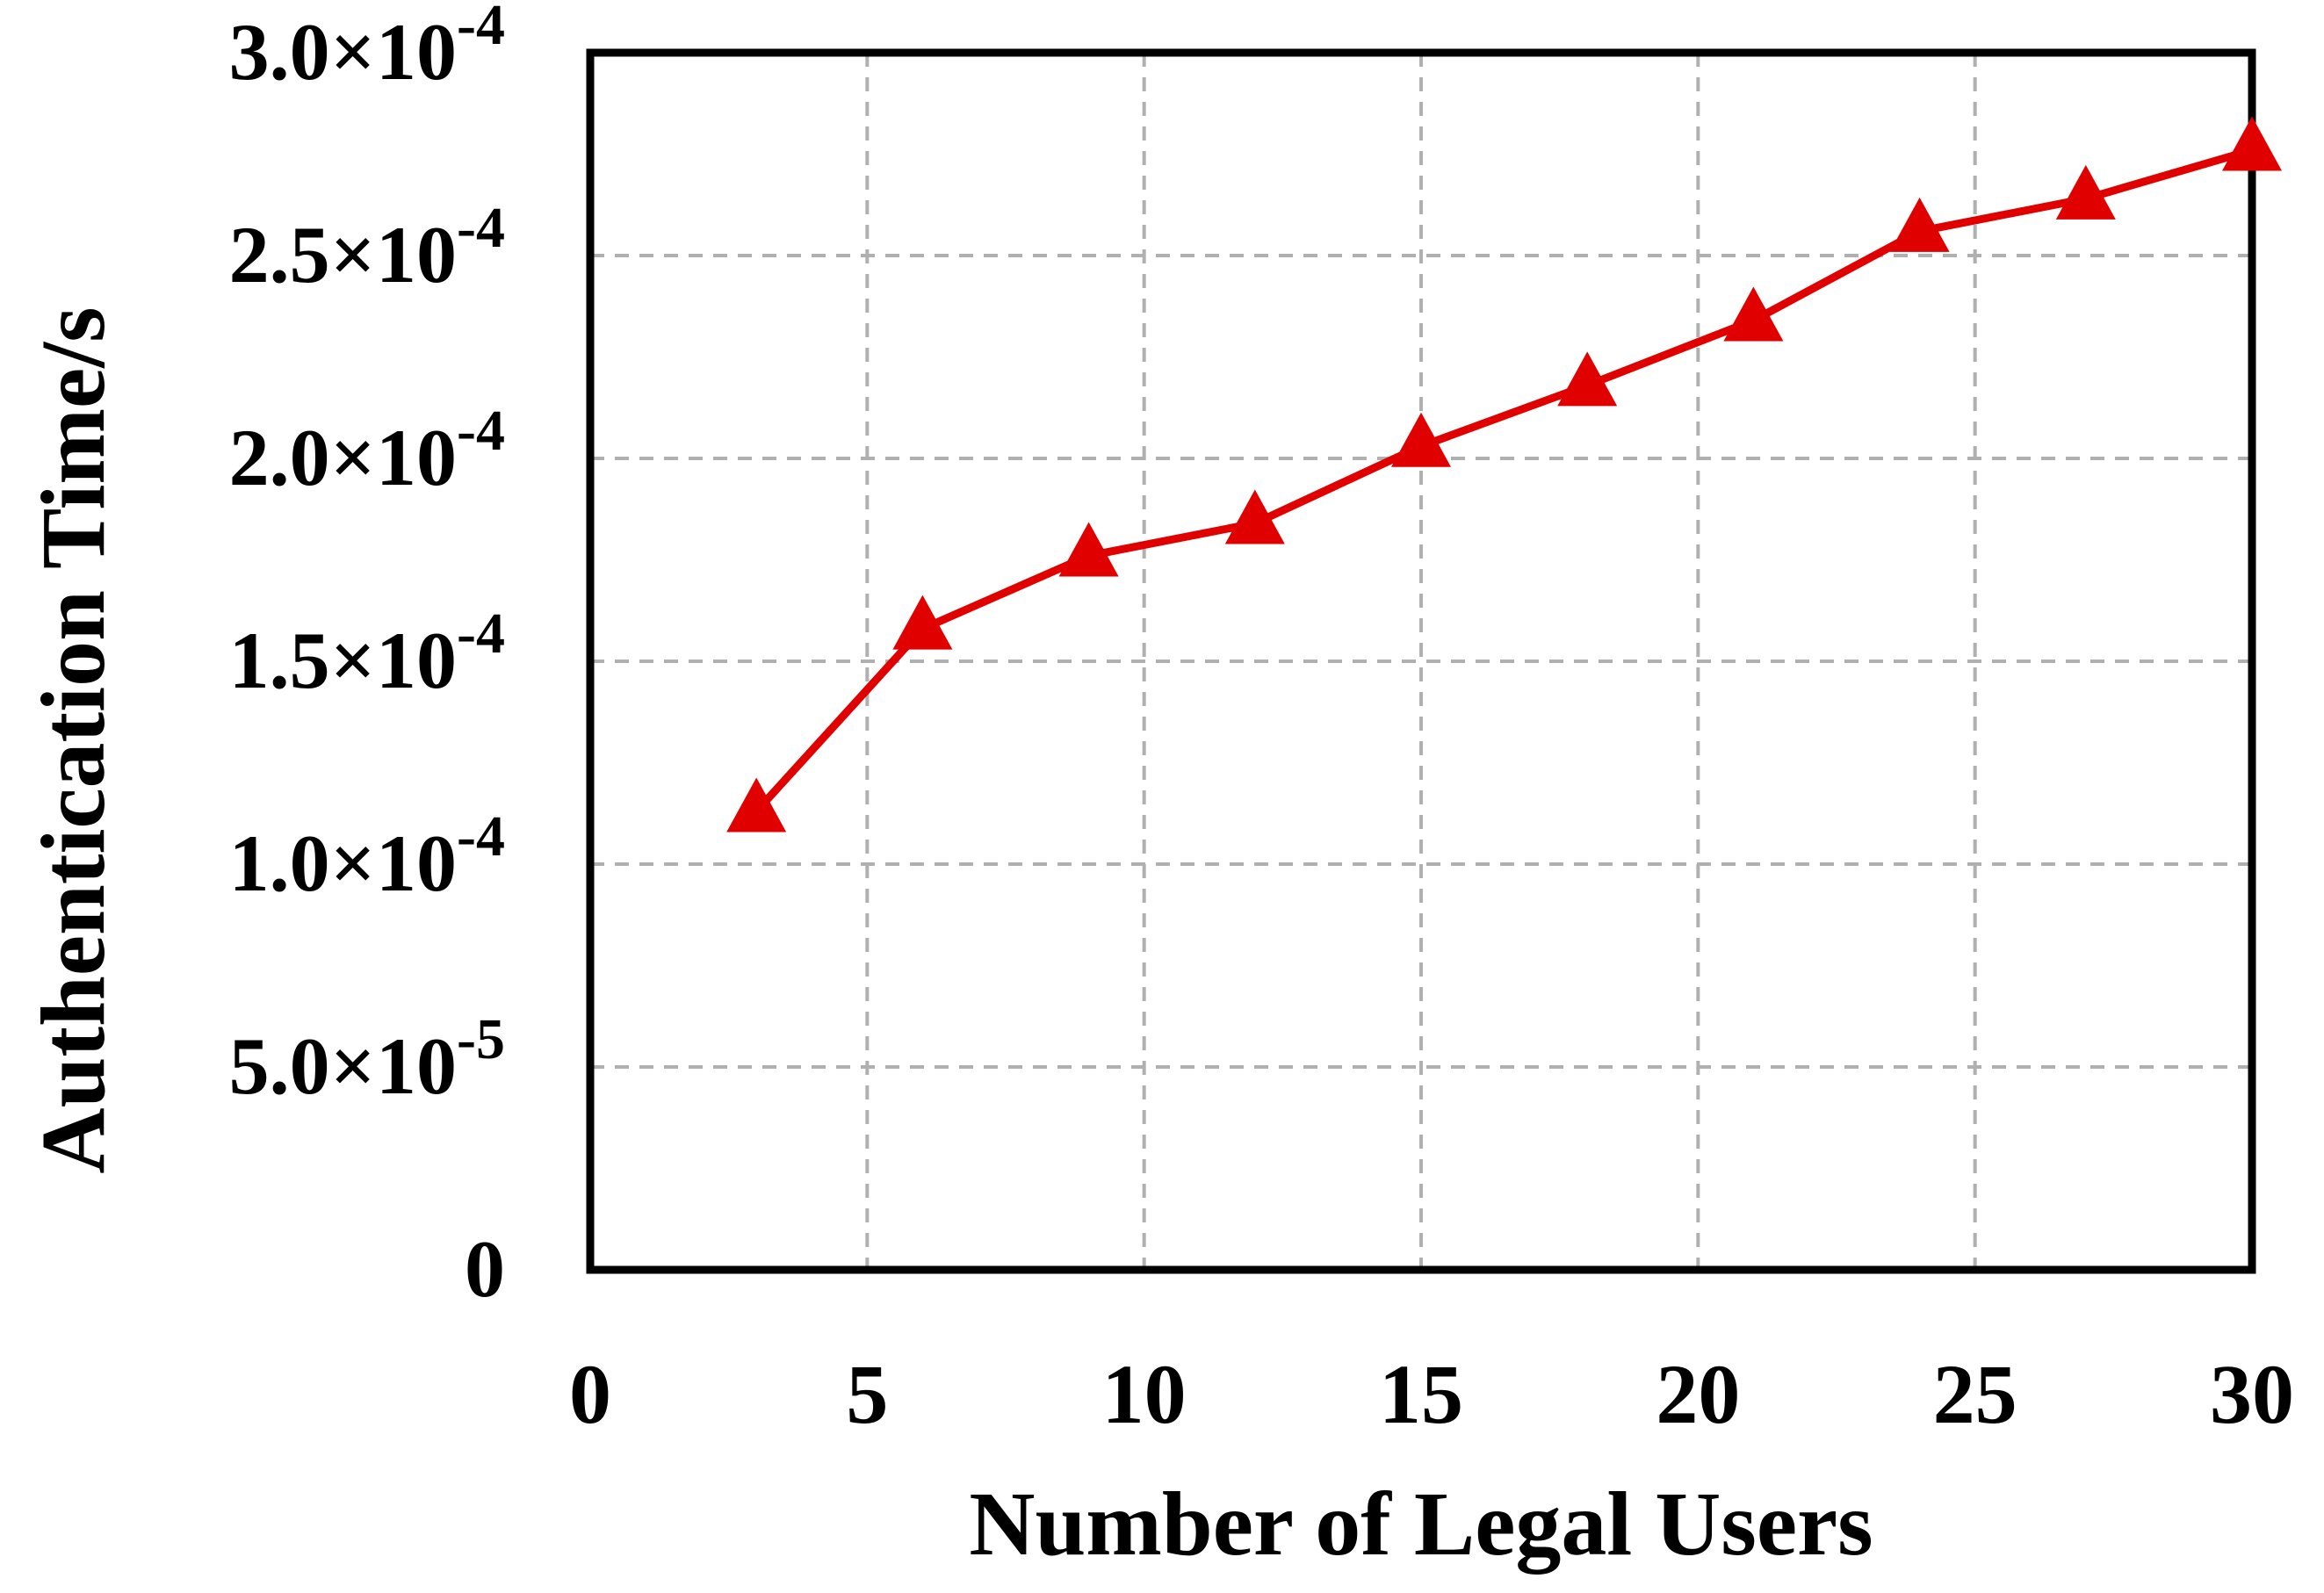  I want to click on x-tick-label: 0, so click(590, 1394).